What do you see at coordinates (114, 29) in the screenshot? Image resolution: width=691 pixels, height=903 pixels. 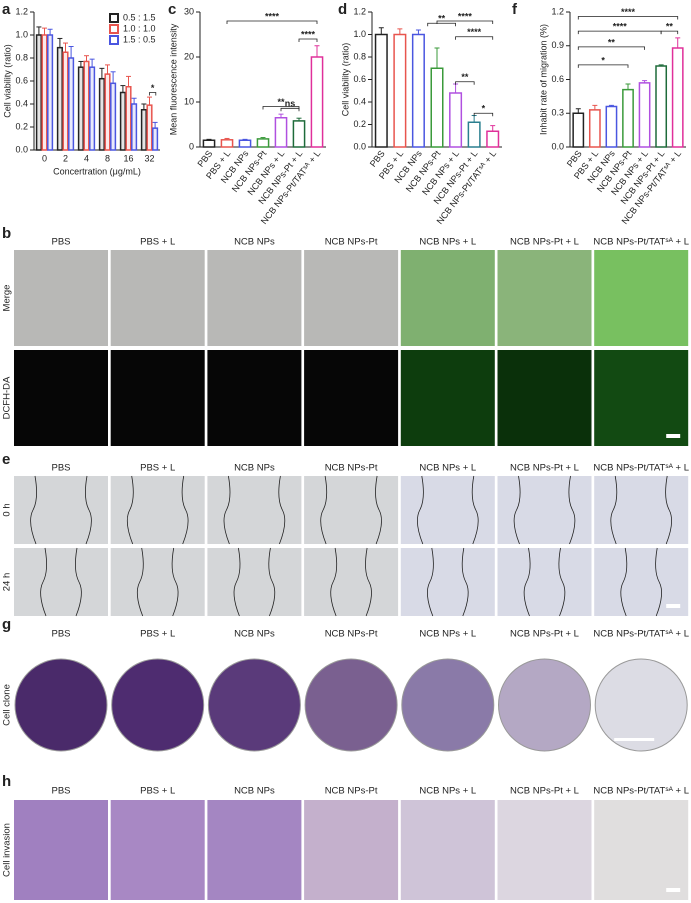 I see `legend-swatch` at bounding box center [114, 29].